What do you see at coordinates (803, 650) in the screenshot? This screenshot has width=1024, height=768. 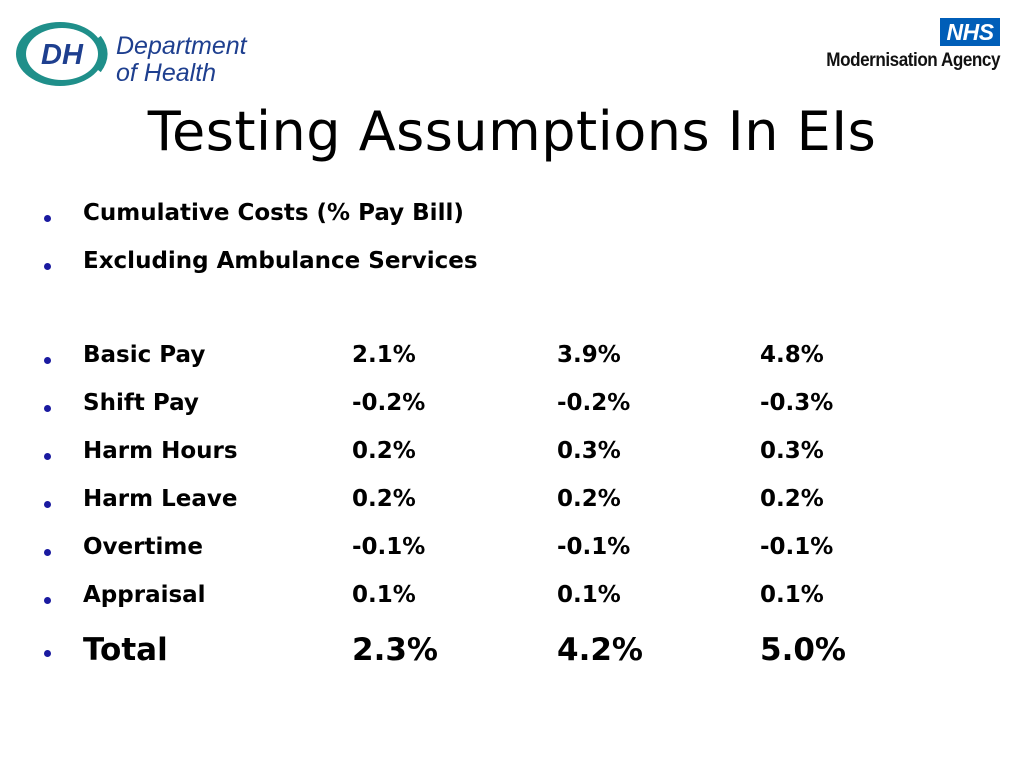 I see `total-value: 5.0%` at bounding box center [803, 650].